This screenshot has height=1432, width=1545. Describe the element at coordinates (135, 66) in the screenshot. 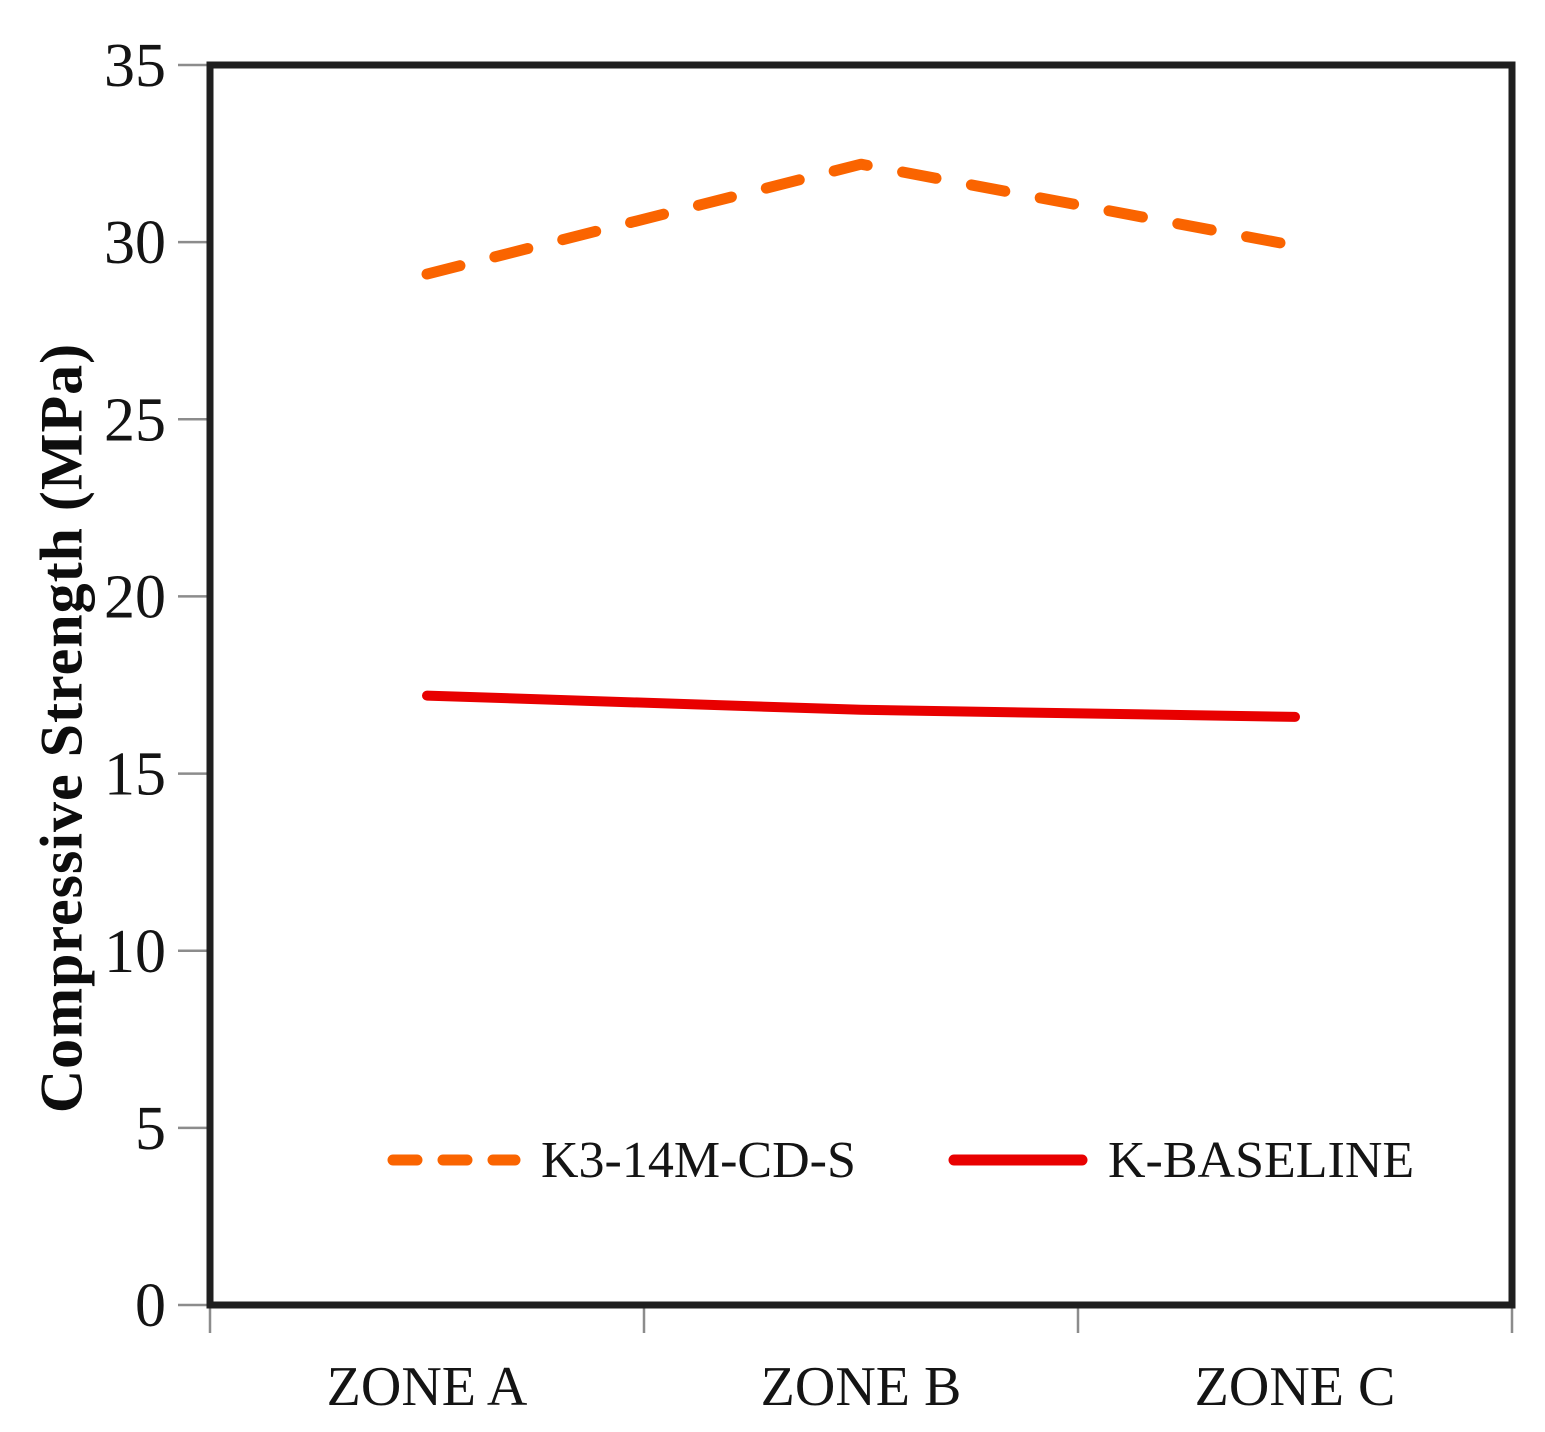

I see `y-tick-label: 35` at that location.